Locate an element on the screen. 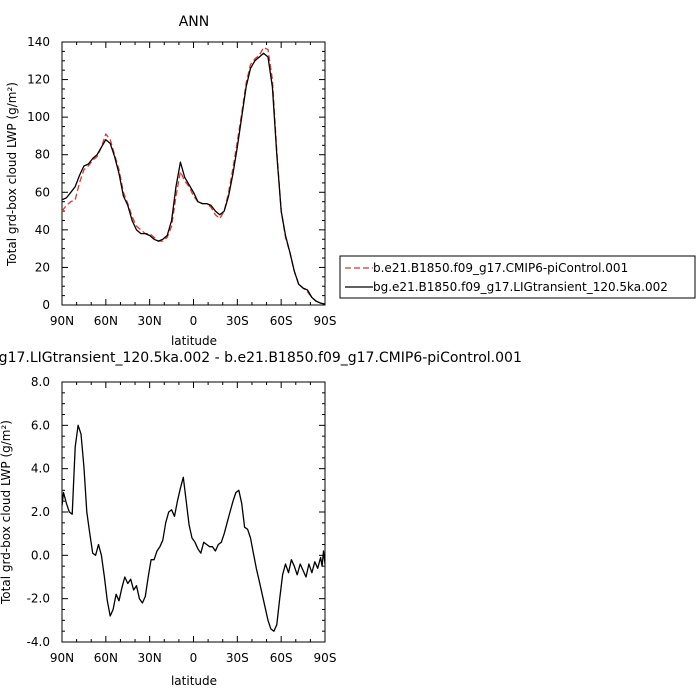 This screenshot has height=700, width=700. y-tick-label: 4.0 is located at coordinates (40, 469).